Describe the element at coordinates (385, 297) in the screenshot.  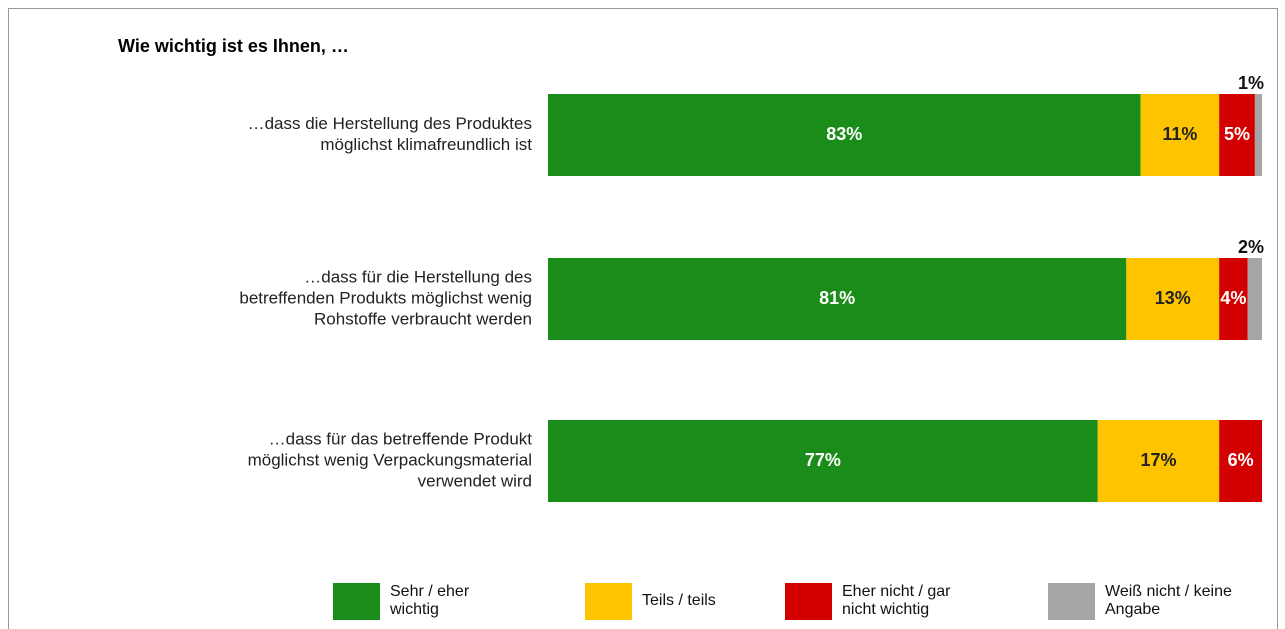
I see `category-label: betreffenden Produkts möglichst wenig` at that location.